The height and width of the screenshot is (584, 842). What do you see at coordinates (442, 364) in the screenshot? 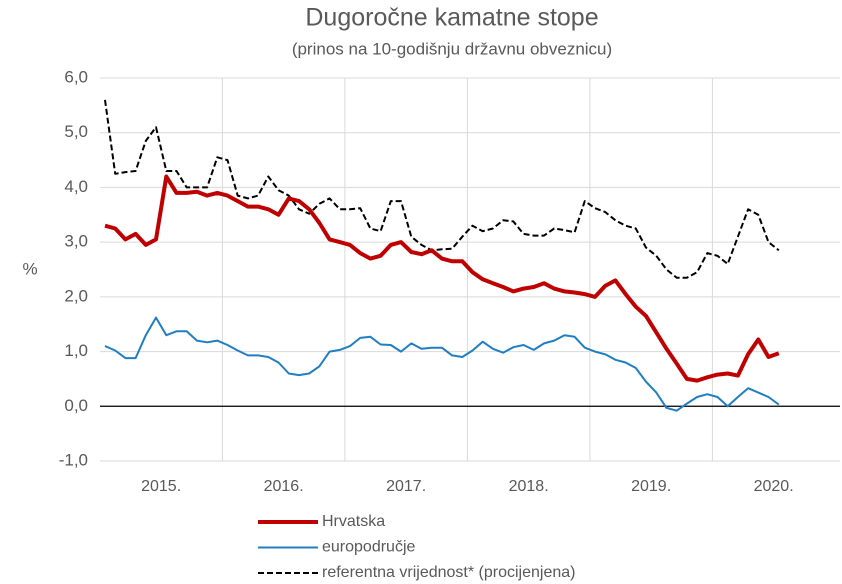
I see `series-line` at bounding box center [442, 364].